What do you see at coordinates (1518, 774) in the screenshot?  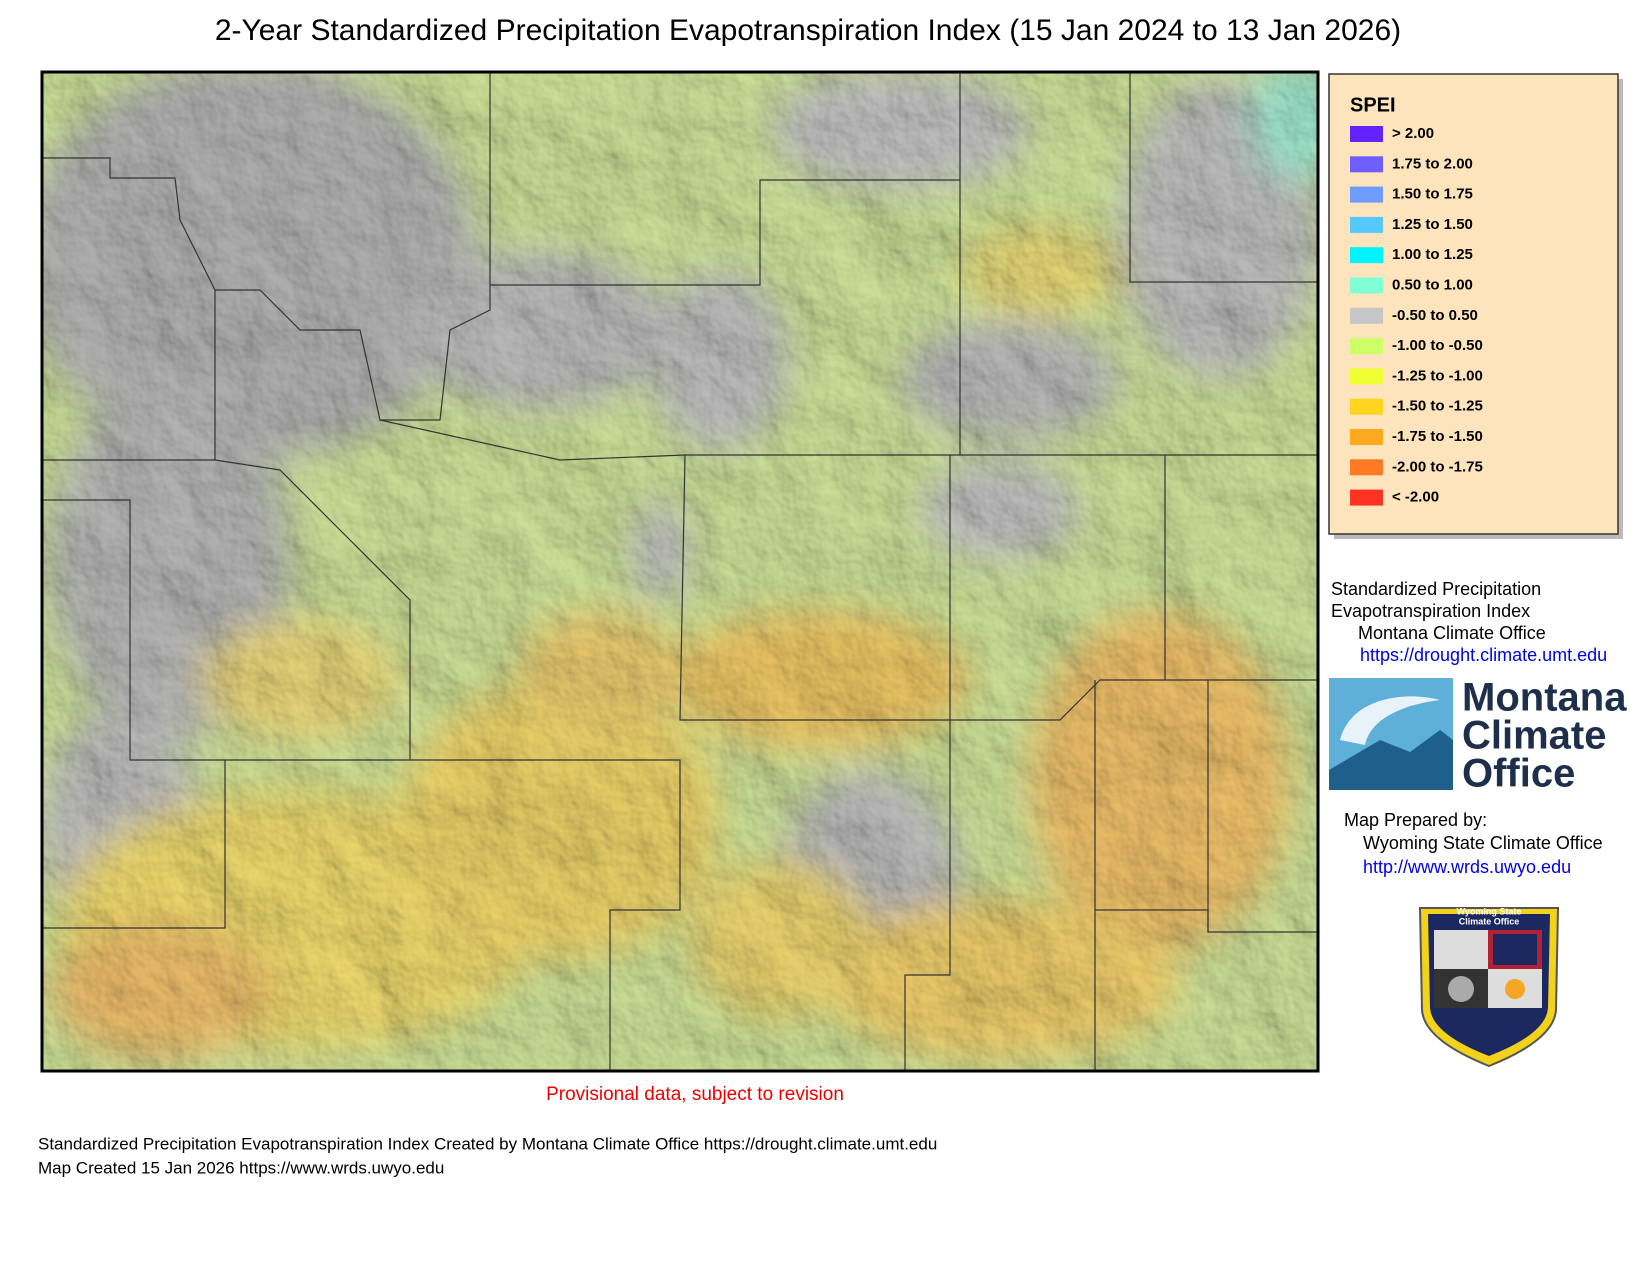 I see `logo-text: Office` at bounding box center [1518, 774].